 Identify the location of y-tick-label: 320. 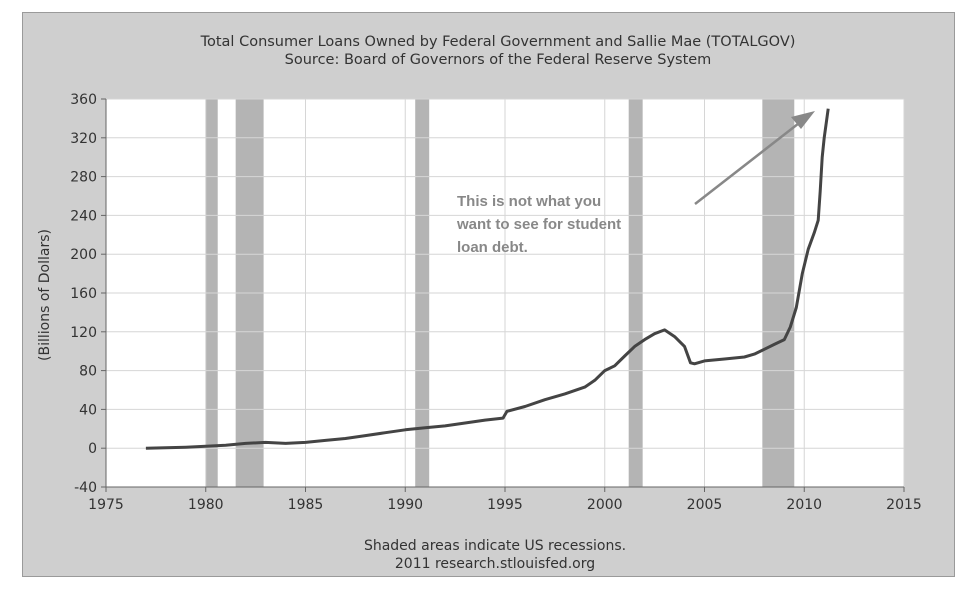
(83, 139).